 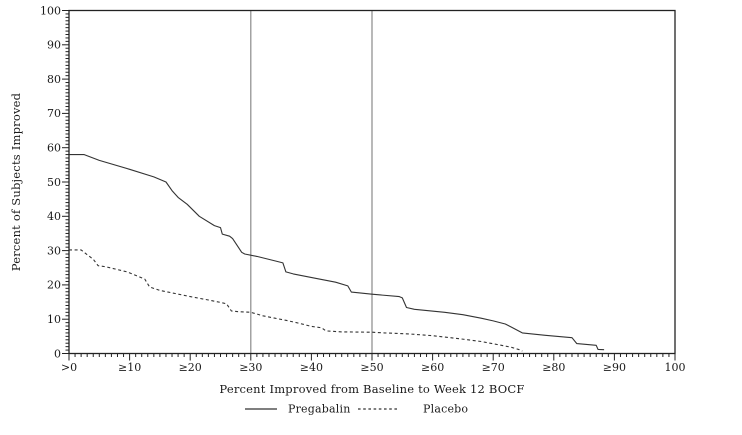 I want to click on legend-label-pregabalin: Pregabalin, so click(x=319, y=409).